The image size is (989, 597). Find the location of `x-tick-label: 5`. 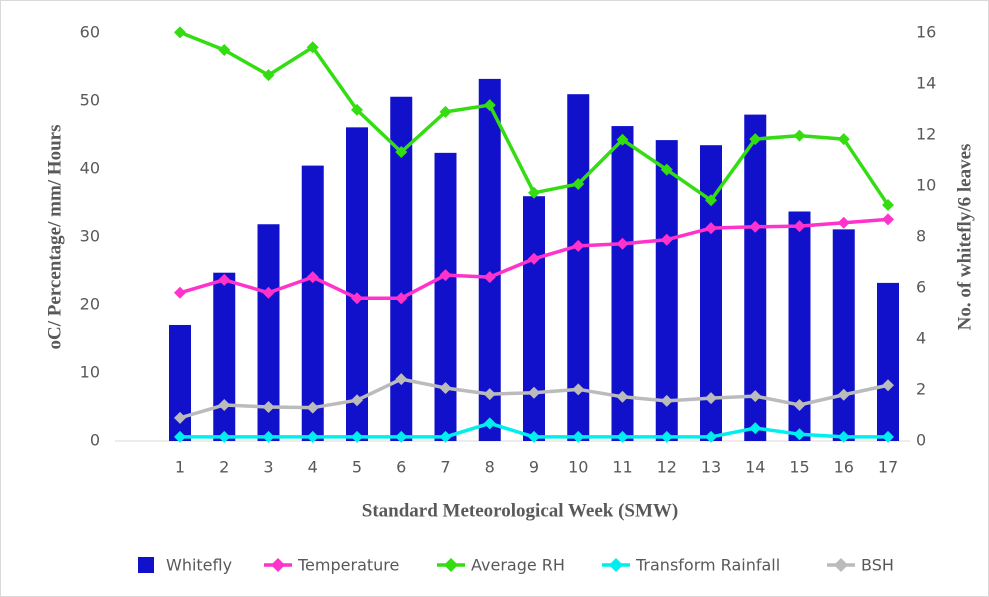

x-tick-label: 5 is located at coordinates (357, 467).